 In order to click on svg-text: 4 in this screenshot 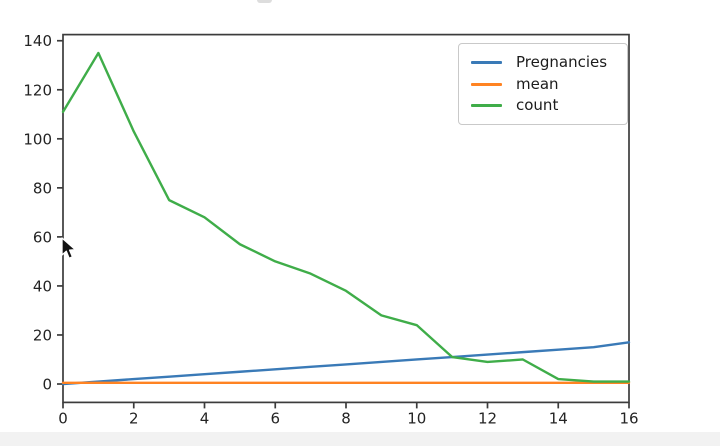, I will do `click(205, 418)`.